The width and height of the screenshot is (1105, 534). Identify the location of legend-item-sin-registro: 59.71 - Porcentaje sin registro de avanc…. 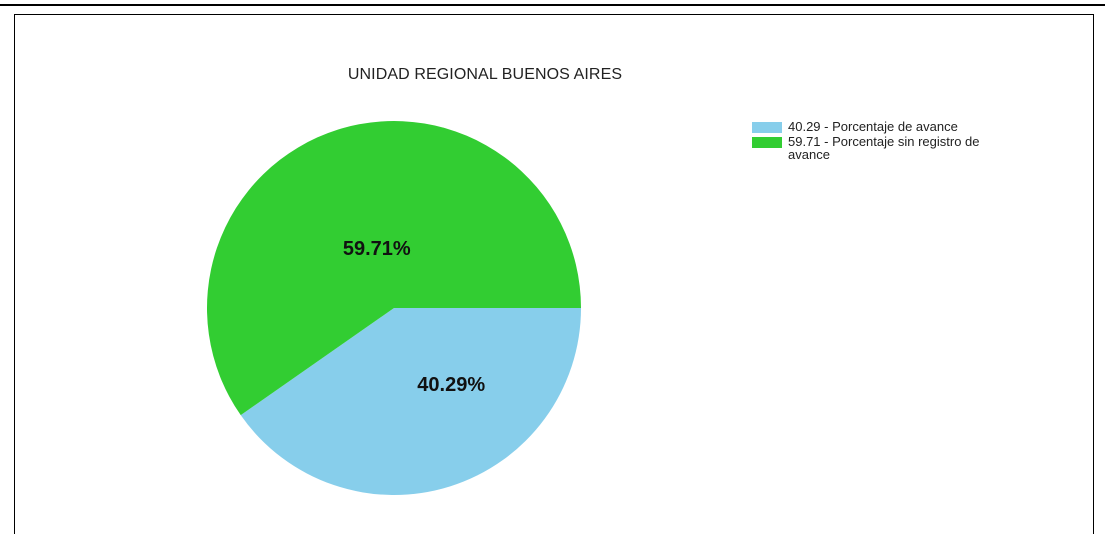
(907, 148).